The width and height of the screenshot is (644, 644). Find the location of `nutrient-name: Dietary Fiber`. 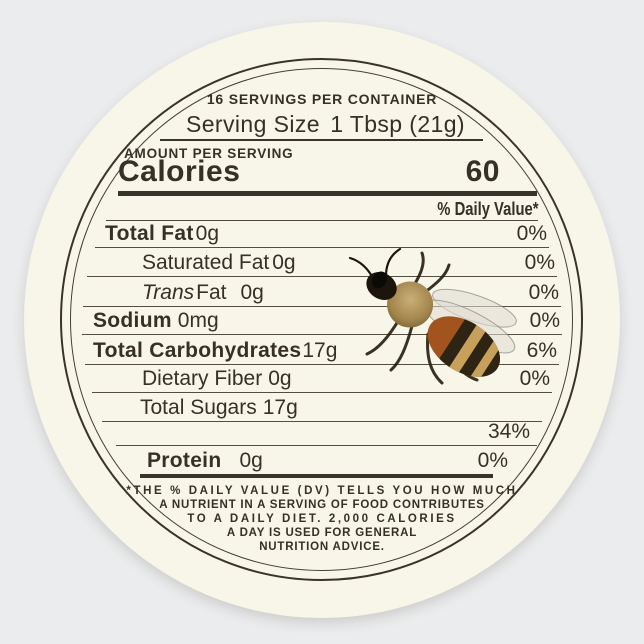

nutrient-name: Dietary Fiber is located at coordinates (202, 378).